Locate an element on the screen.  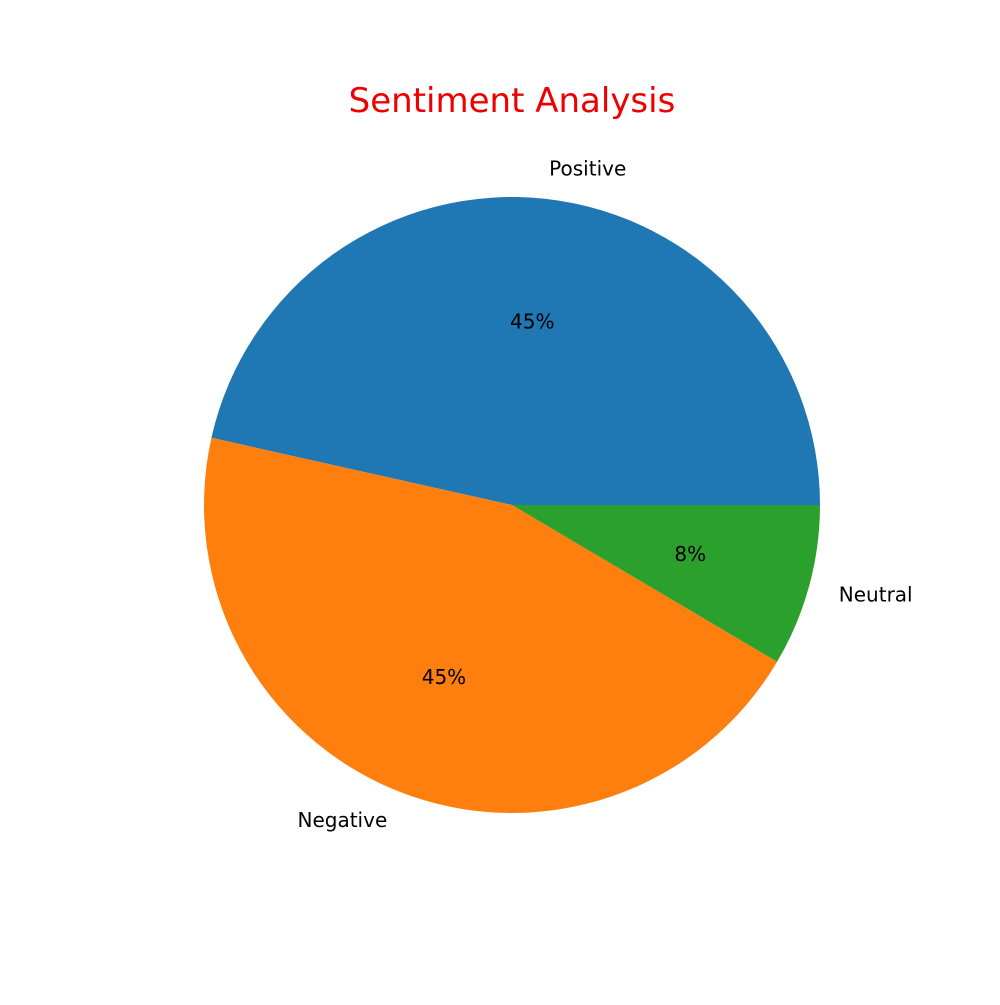
pie-pct-label-neutral: 8% is located at coordinates (690, 554).